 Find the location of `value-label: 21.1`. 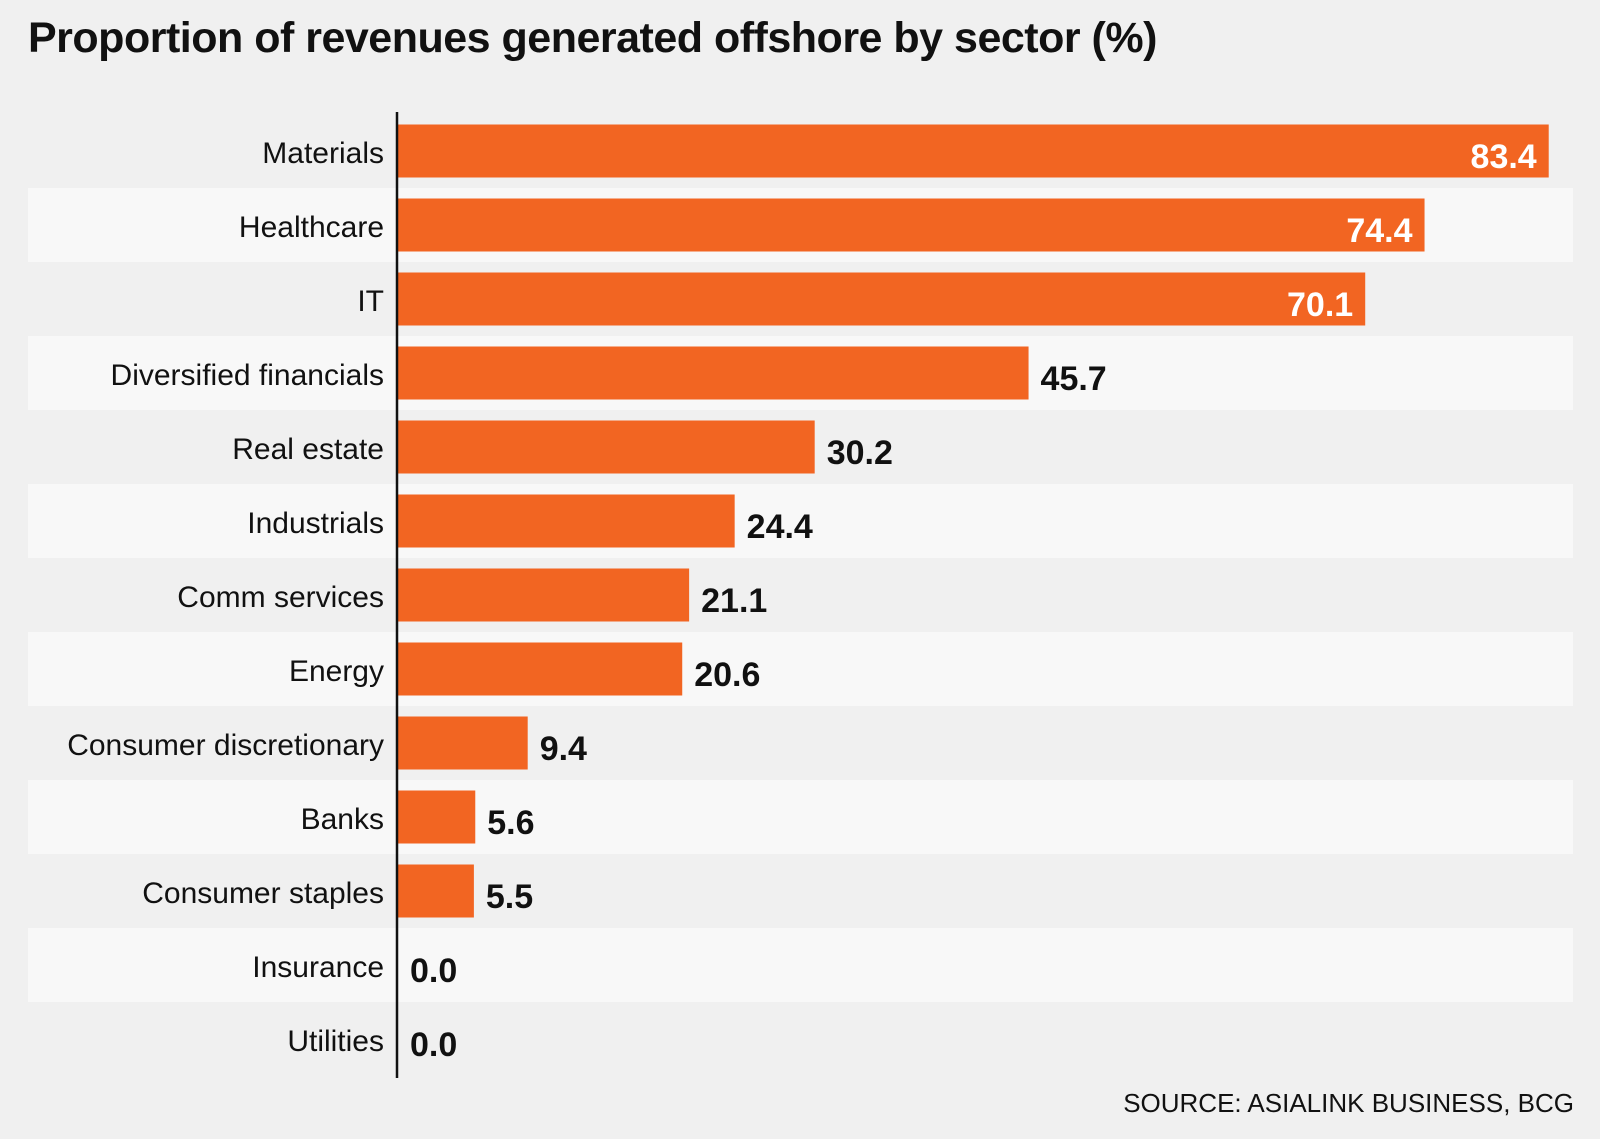

value-label: 21.1 is located at coordinates (734, 601).